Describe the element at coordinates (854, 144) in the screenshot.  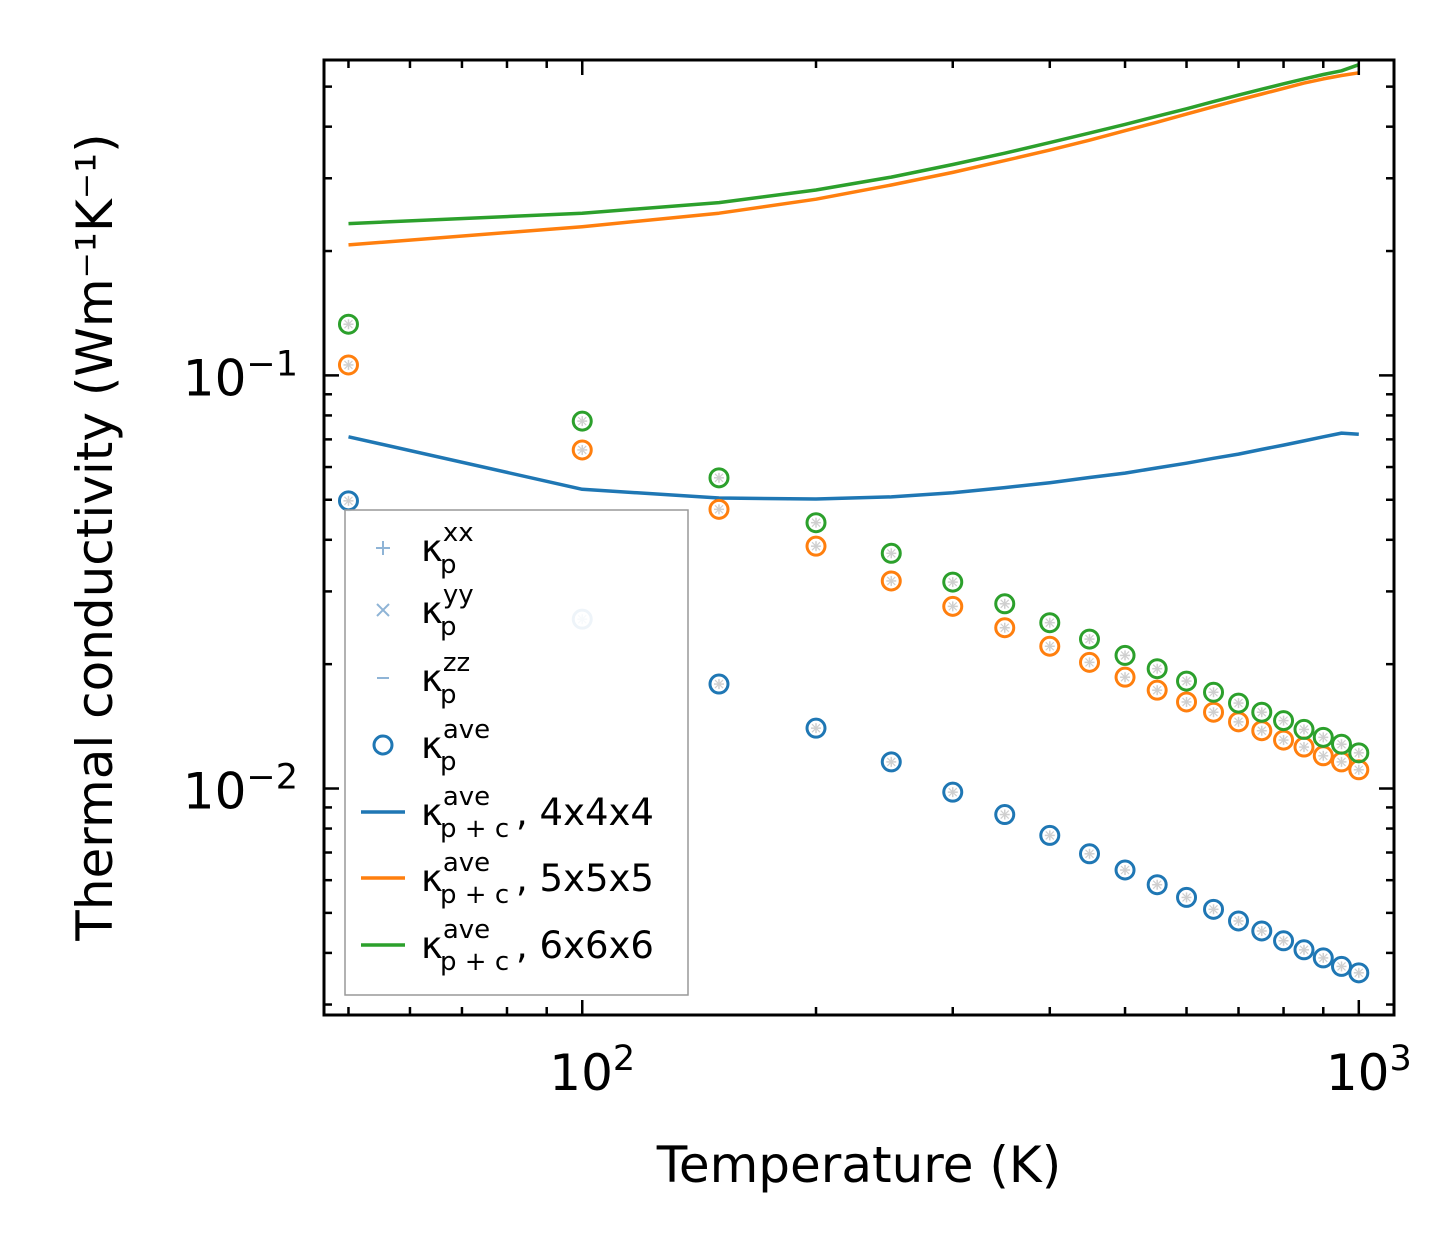
I see `line-k66` at that location.